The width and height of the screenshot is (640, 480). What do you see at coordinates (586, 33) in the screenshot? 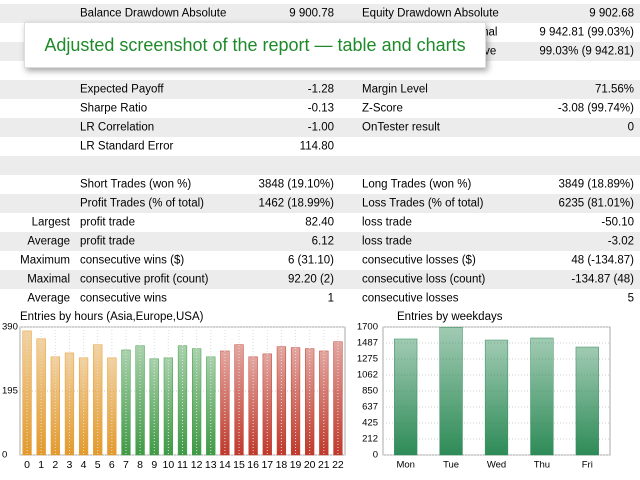
I see `value: 9 942.81 (99.03%)` at bounding box center [586, 33].